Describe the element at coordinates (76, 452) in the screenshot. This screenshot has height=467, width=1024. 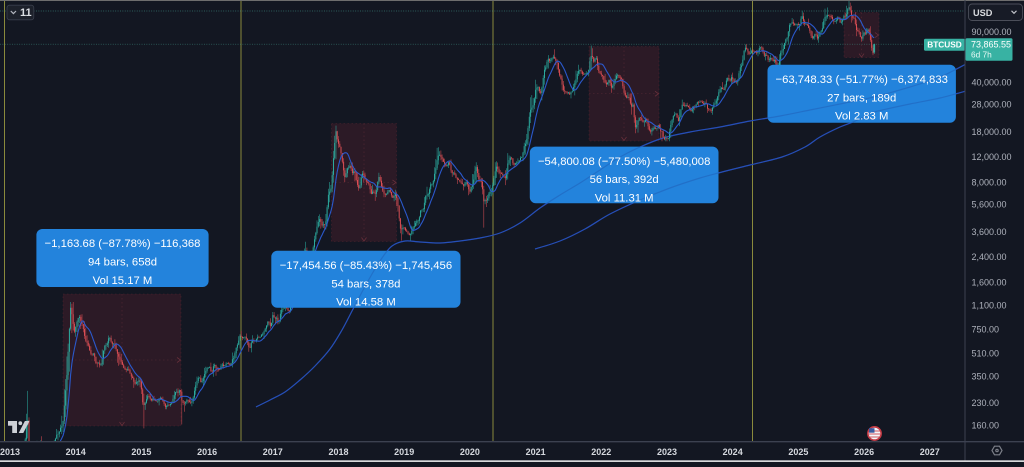
I see `svg-text: 2014` at that location.